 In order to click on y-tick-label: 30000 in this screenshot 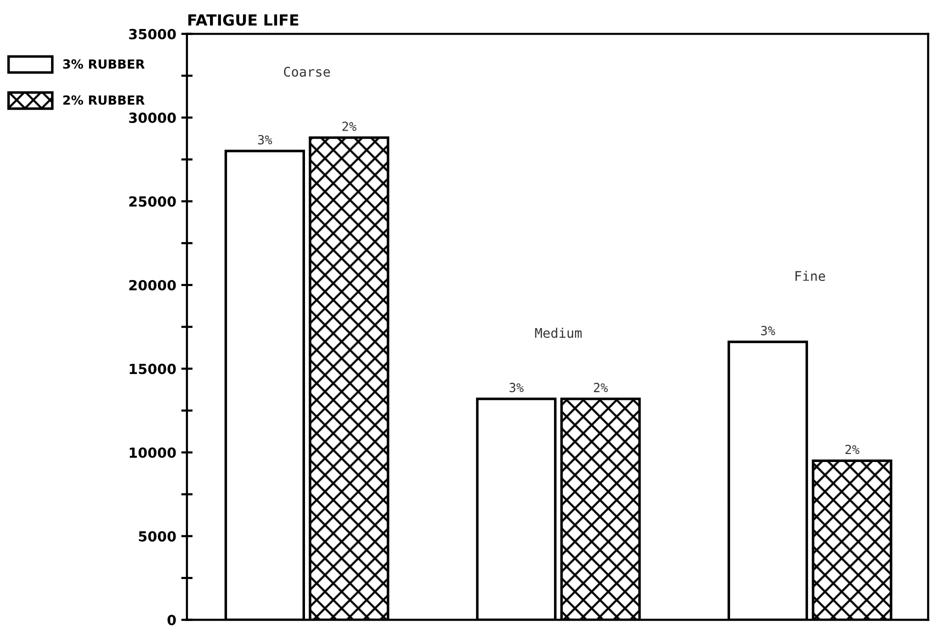, I will do `click(152, 118)`.